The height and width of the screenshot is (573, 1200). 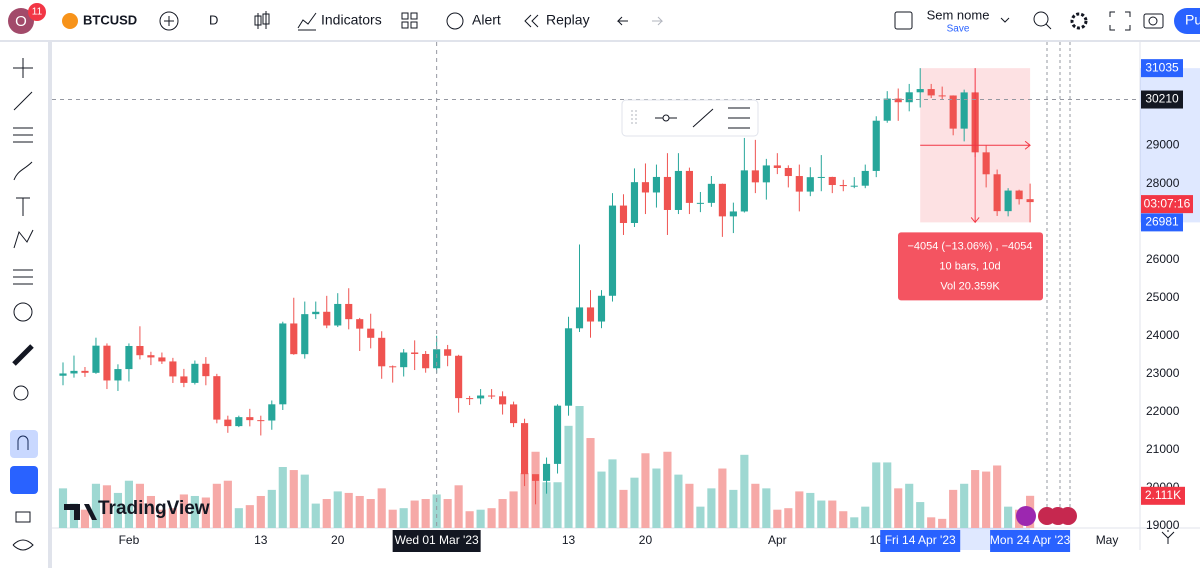 What do you see at coordinates (1120, 21) in the screenshot?
I see `fullscreen` at bounding box center [1120, 21].